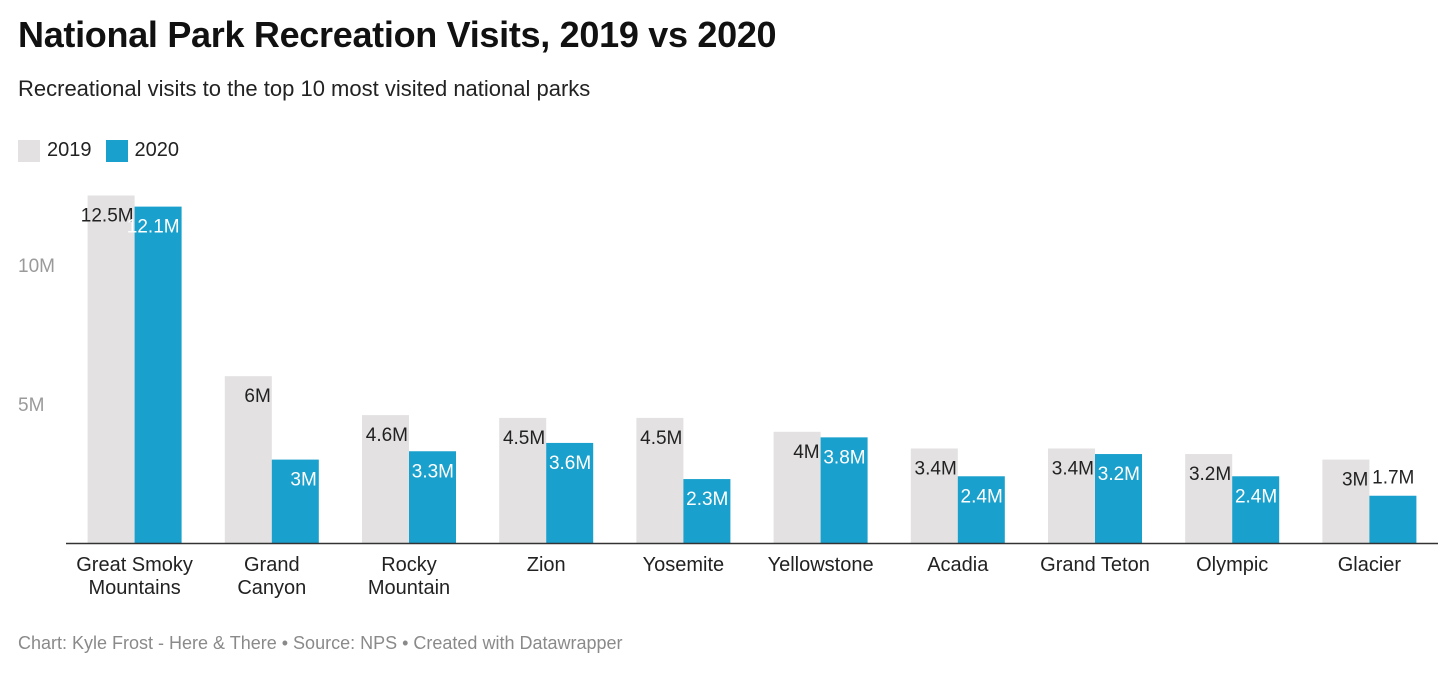 The width and height of the screenshot is (1456, 686). Describe the element at coordinates (134, 588) in the screenshot. I see `category-label: Mountains` at that location.